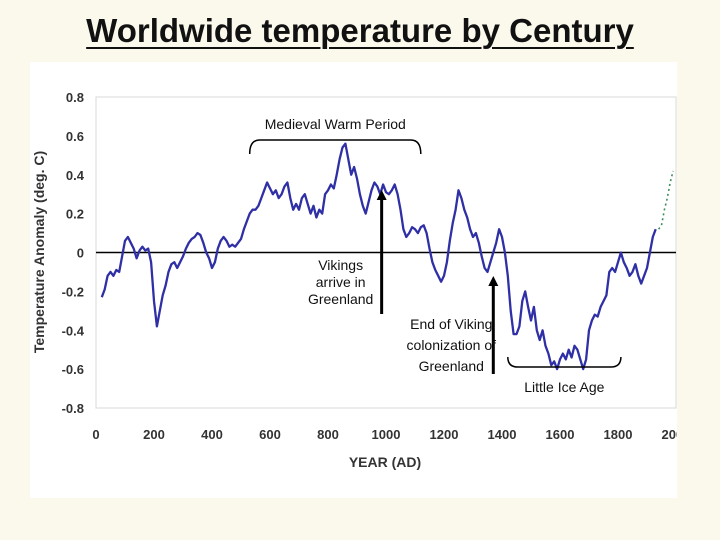 The image size is (720, 540). What do you see at coordinates (80, 253) in the screenshot?
I see `y-tick-label: 0` at bounding box center [80, 253].